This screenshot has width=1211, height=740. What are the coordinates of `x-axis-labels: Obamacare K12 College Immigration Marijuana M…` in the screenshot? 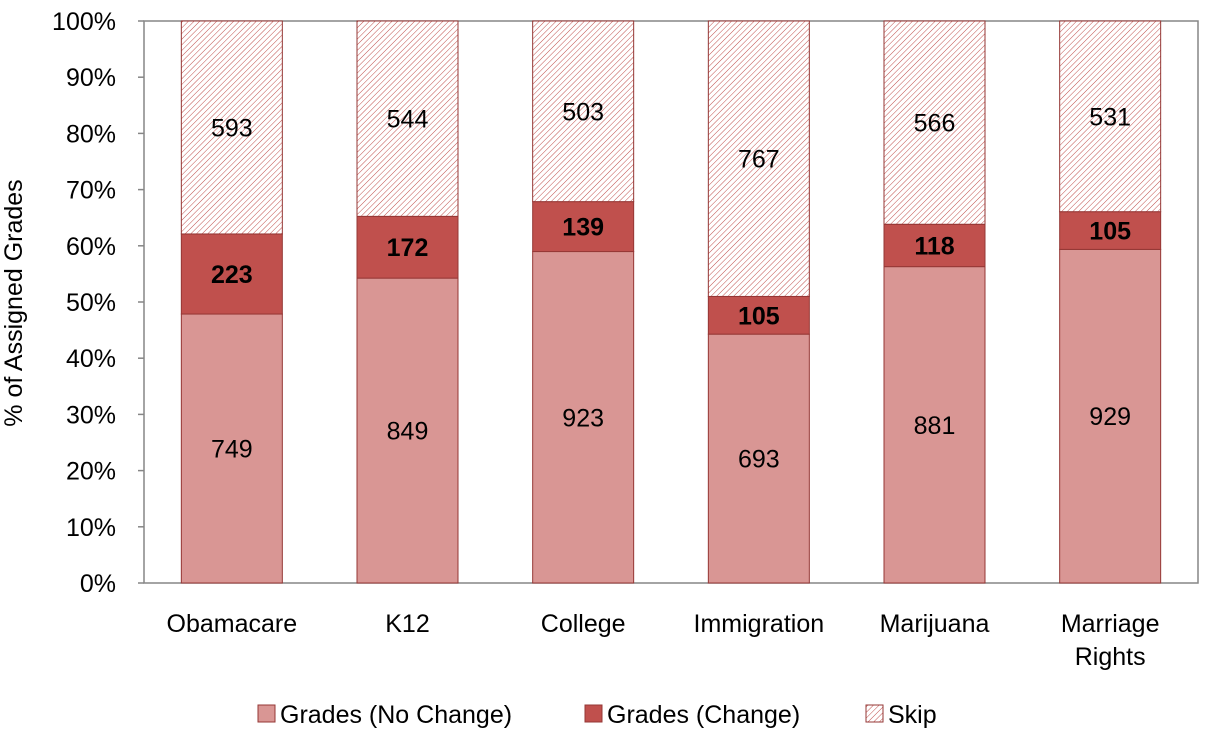 It's located at (663, 640).